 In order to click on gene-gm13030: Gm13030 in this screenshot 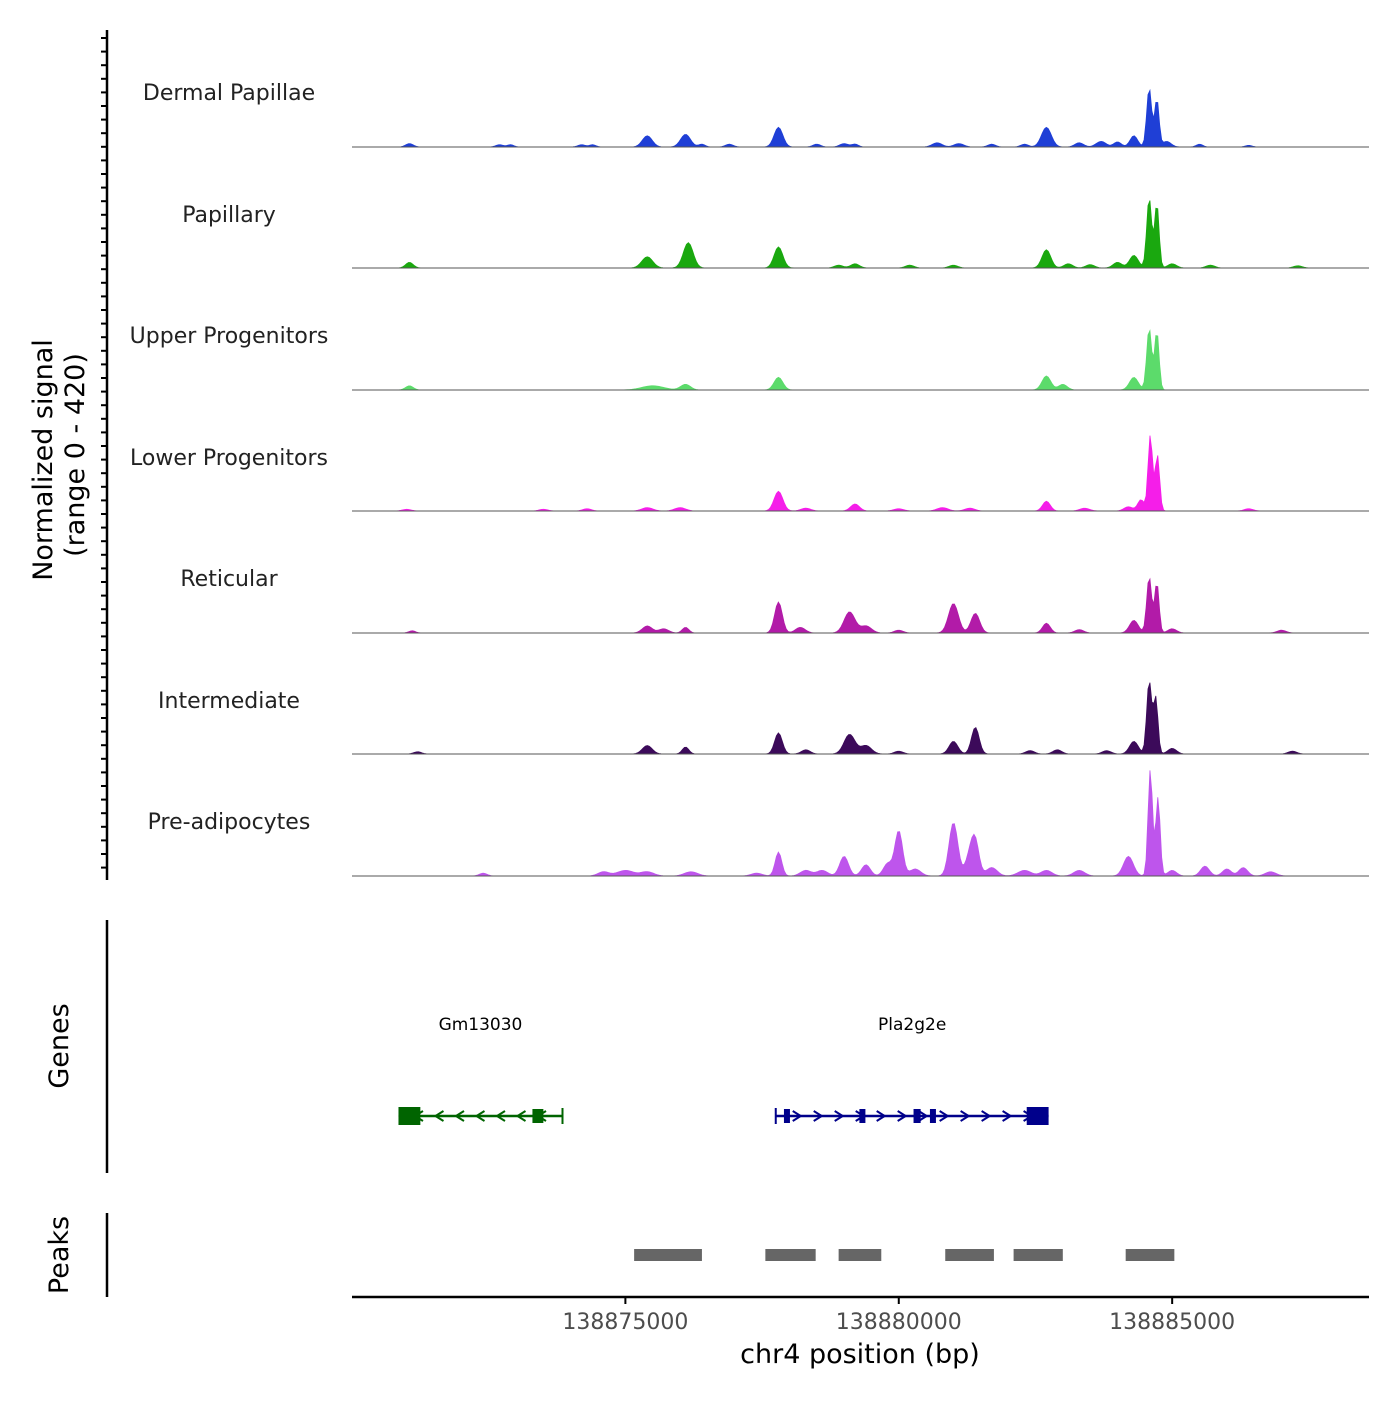, I will do `click(481, 1070)`.